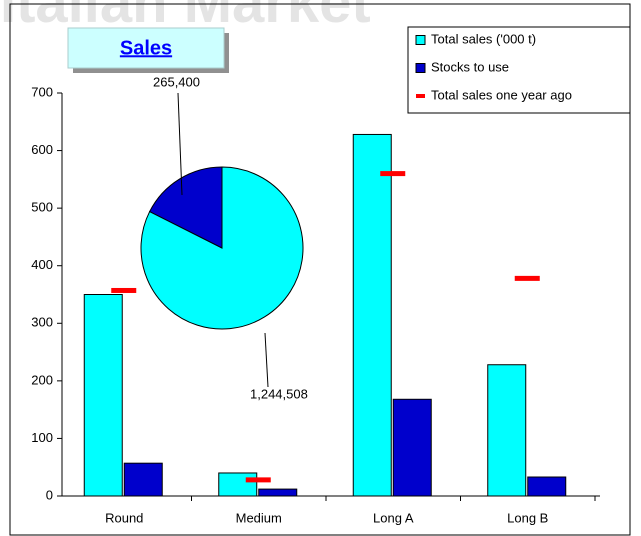 The width and height of the screenshot is (641, 536). What do you see at coordinates (393, 517) in the screenshot?
I see `x-tick-label: Long A` at bounding box center [393, 517].